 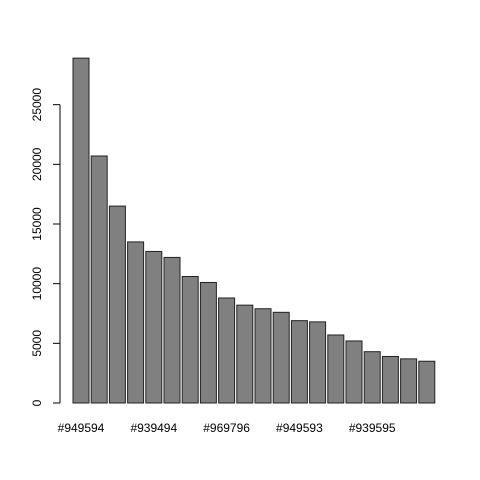 What do you see at coordinates (37, 105) in the screenshot?
I see `y-tick-label: 25000` at bounding box center [37, 105].